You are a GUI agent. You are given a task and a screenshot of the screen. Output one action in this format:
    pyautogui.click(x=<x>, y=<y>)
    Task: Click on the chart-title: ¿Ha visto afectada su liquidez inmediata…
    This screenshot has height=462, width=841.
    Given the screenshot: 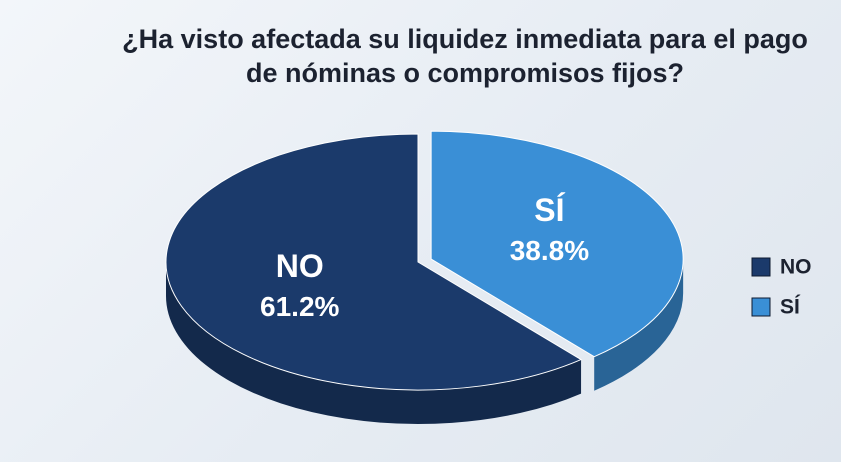 What is the action you would take?
    pyautogui.click(x=465, y=56)
    